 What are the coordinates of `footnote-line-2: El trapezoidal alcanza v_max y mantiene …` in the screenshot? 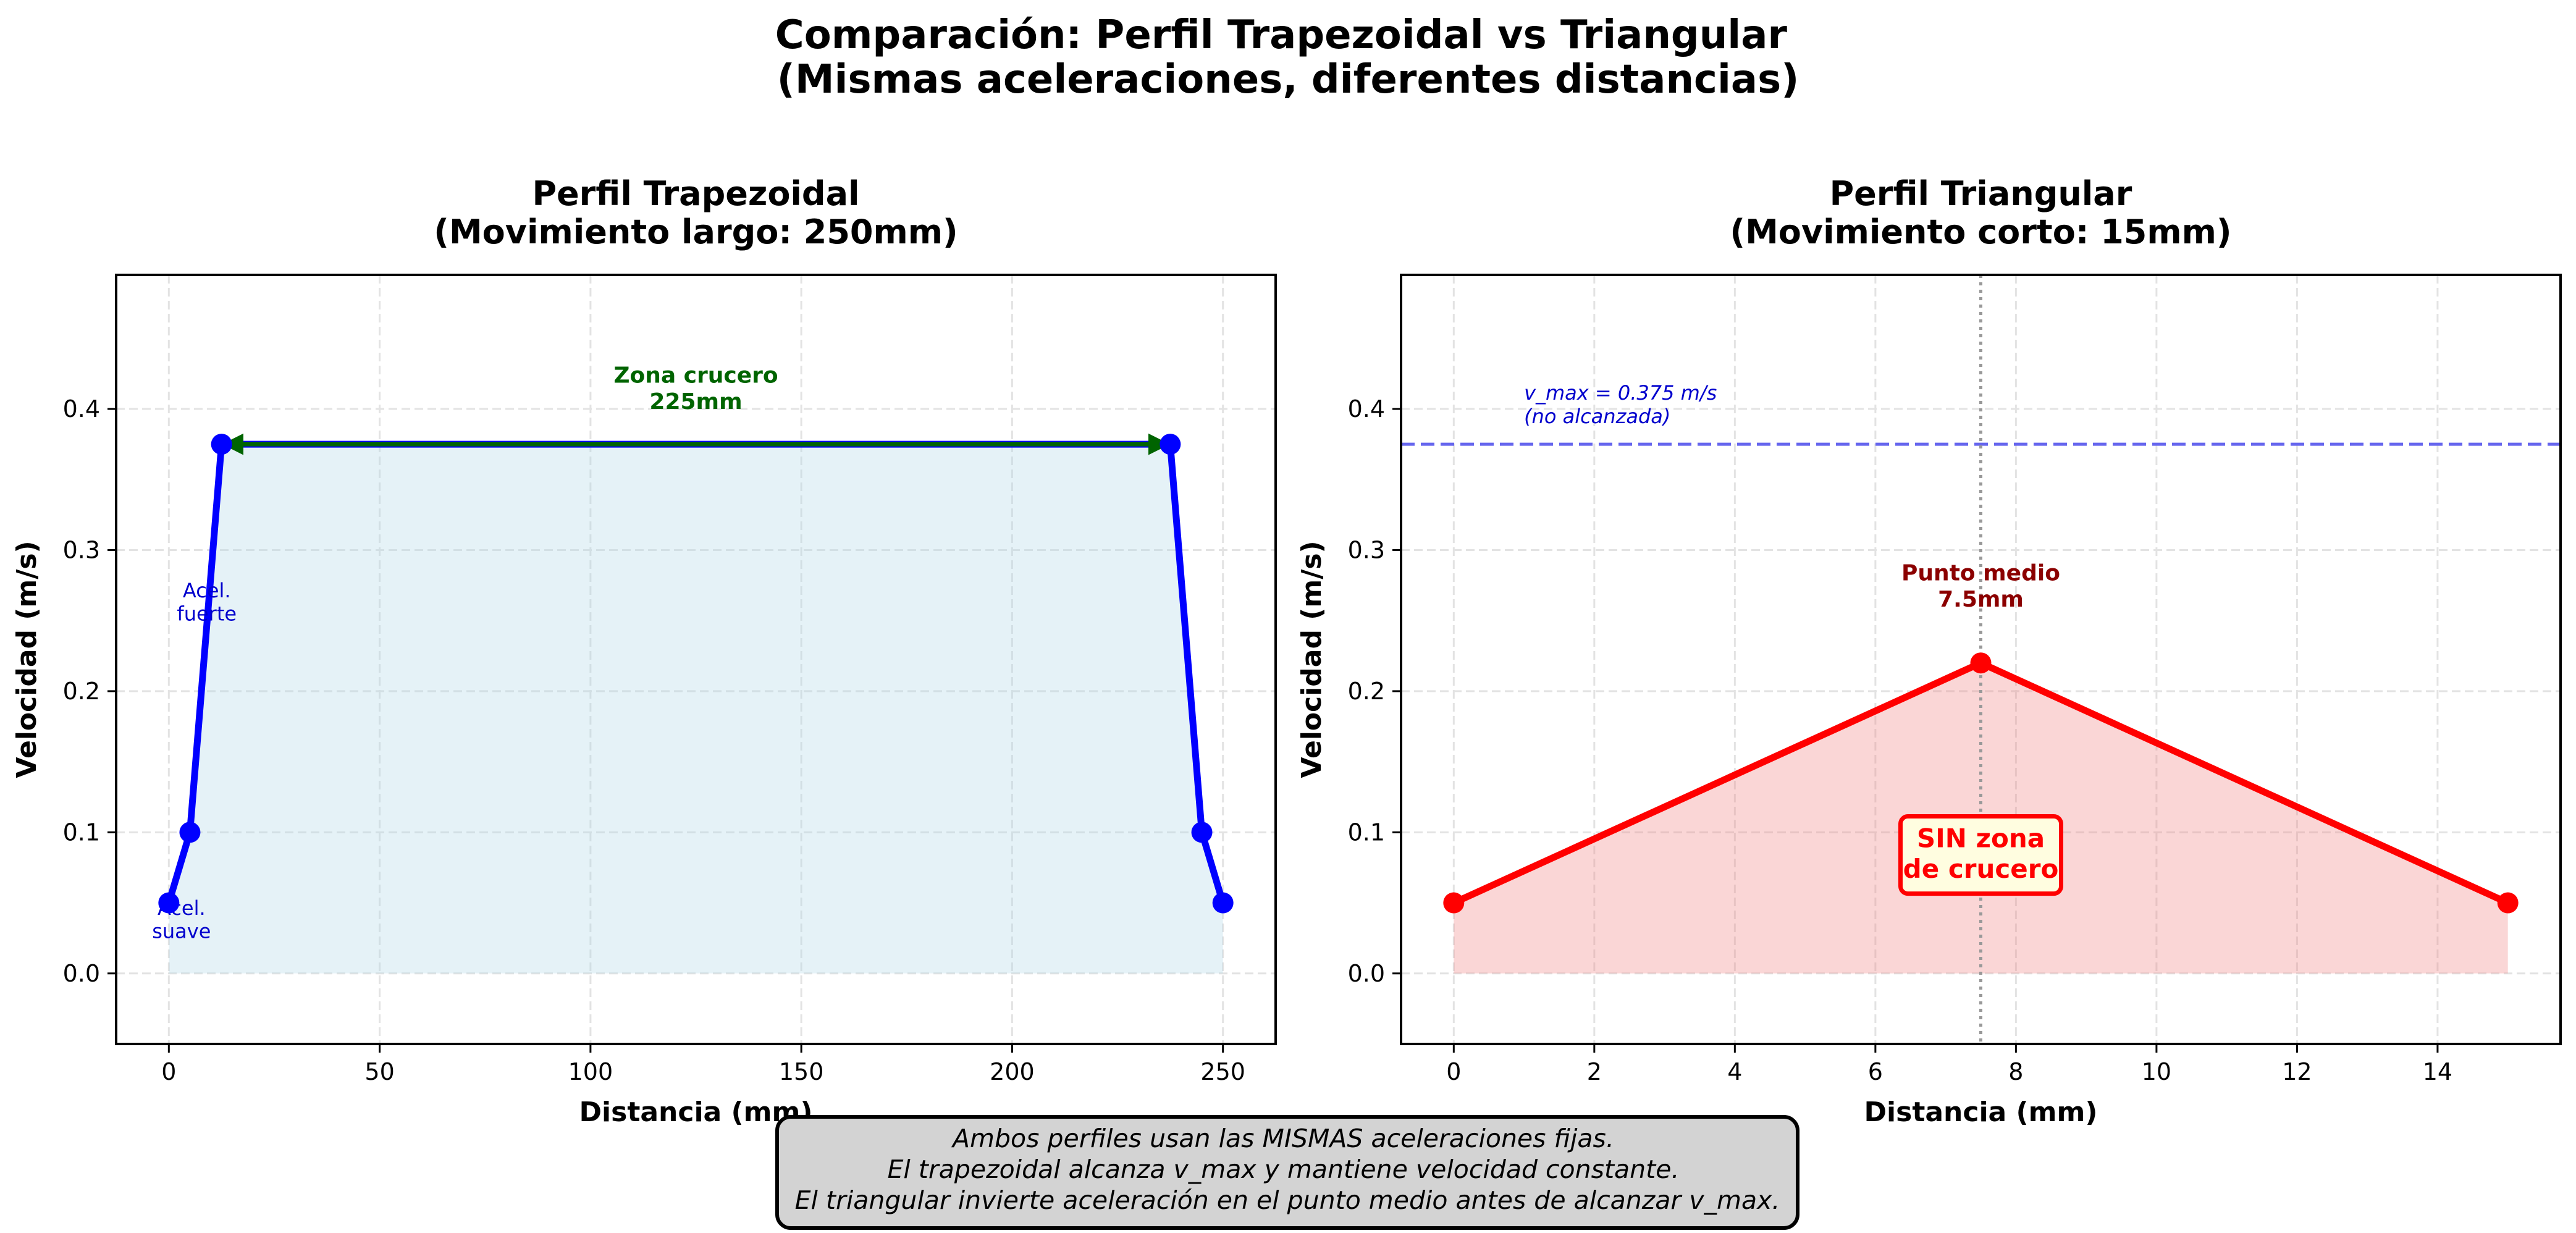 It's located at (1283, 1169).